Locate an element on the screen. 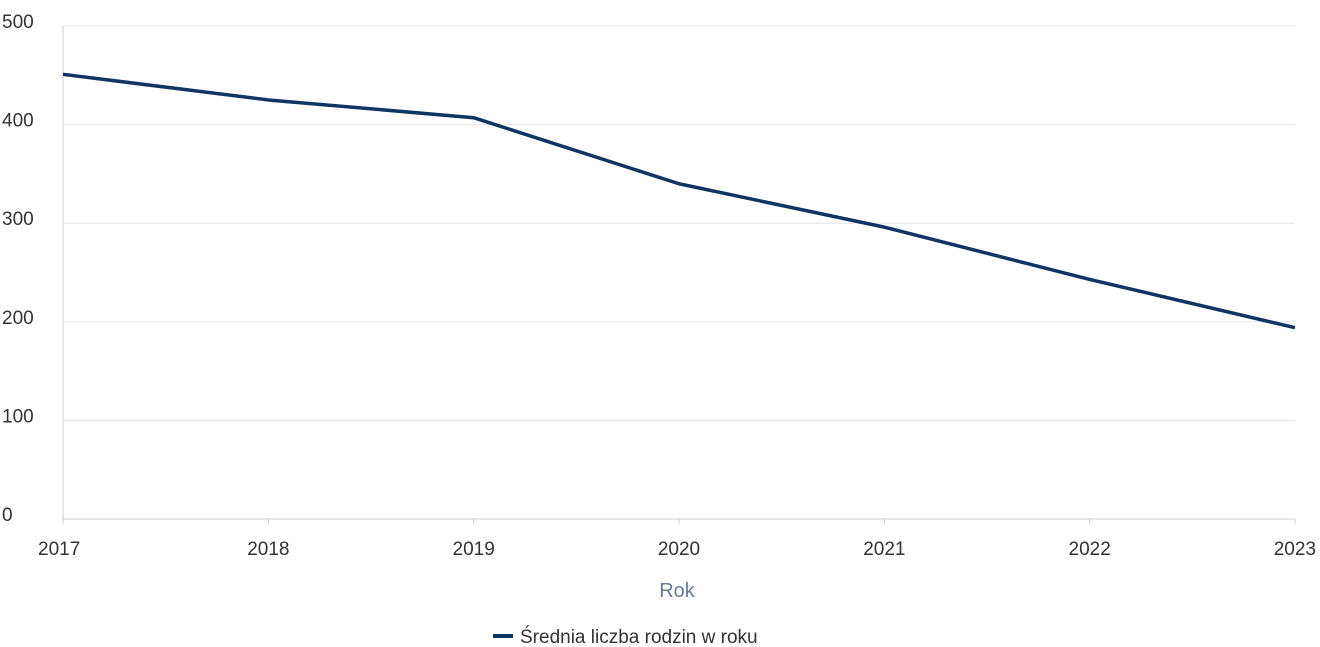 Image resolution: width=1320 pixels, height=647 pixels. y-axis-tick-labels: 0 100 200 300 400 500 is located at coordinates (18, 269).